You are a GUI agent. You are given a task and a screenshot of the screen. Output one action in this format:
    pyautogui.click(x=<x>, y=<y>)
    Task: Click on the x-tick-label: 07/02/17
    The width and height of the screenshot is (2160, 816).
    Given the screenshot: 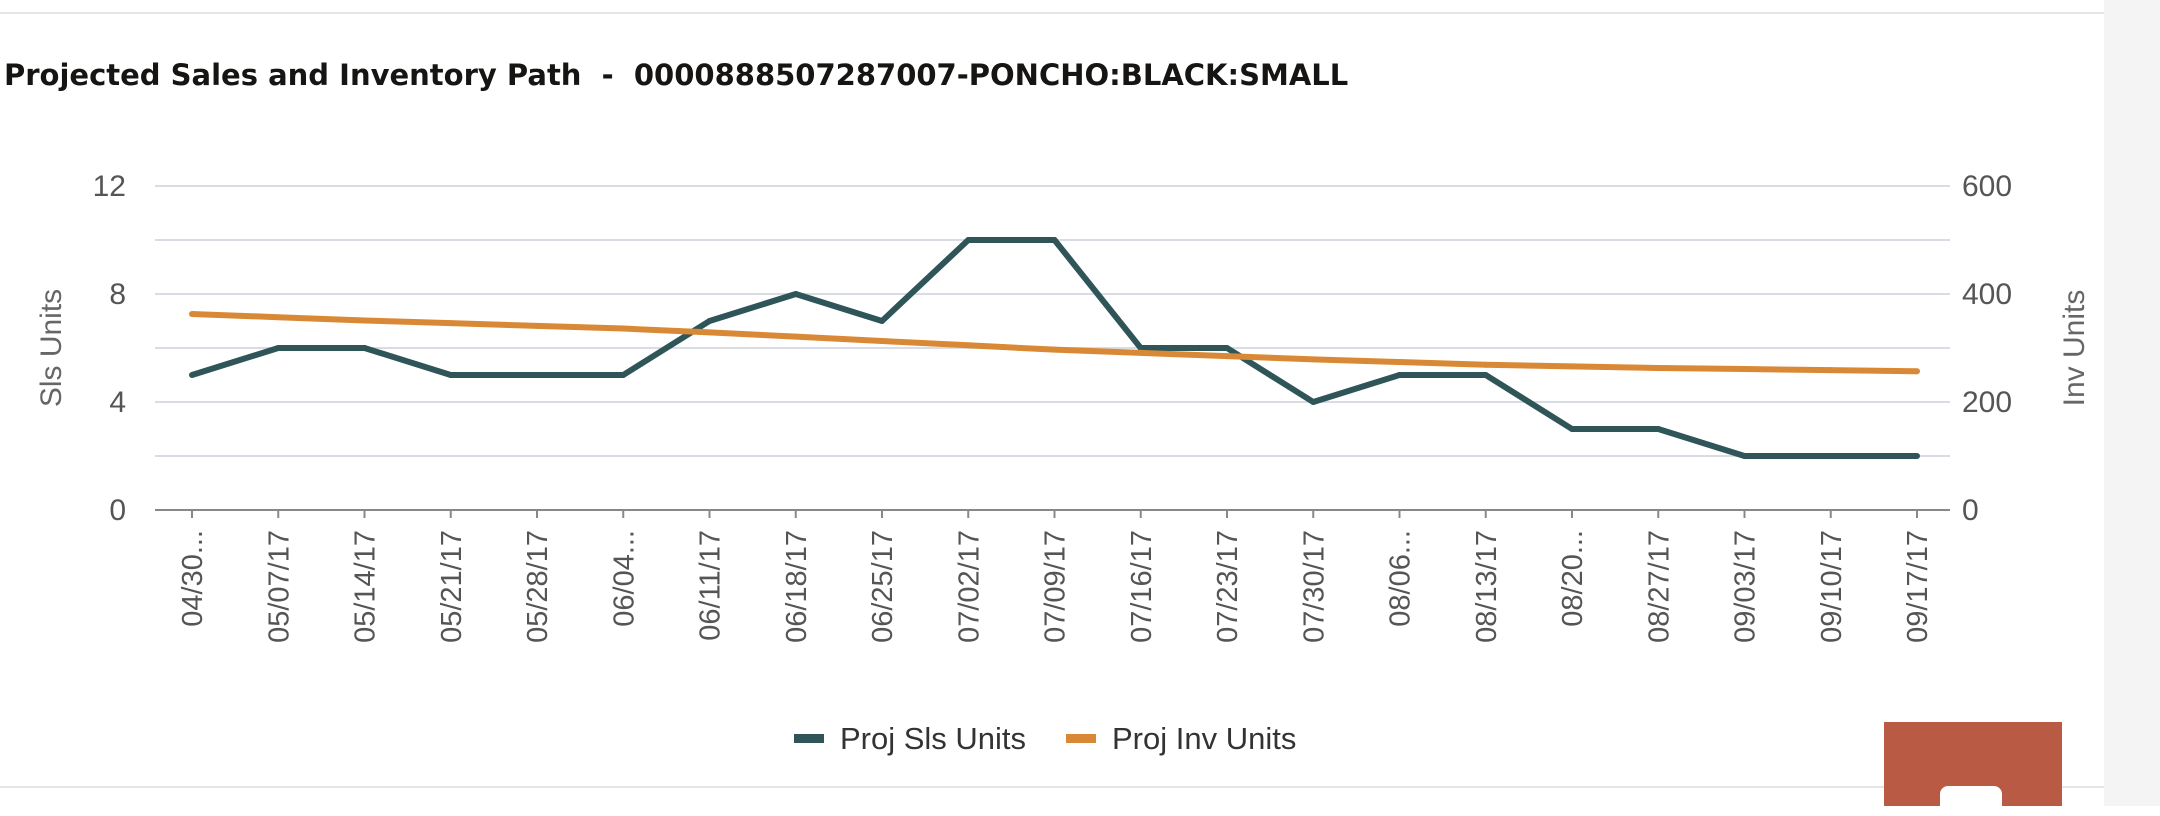 What is the action you would take?
    pyautogui.click(x=969, y=586)
    